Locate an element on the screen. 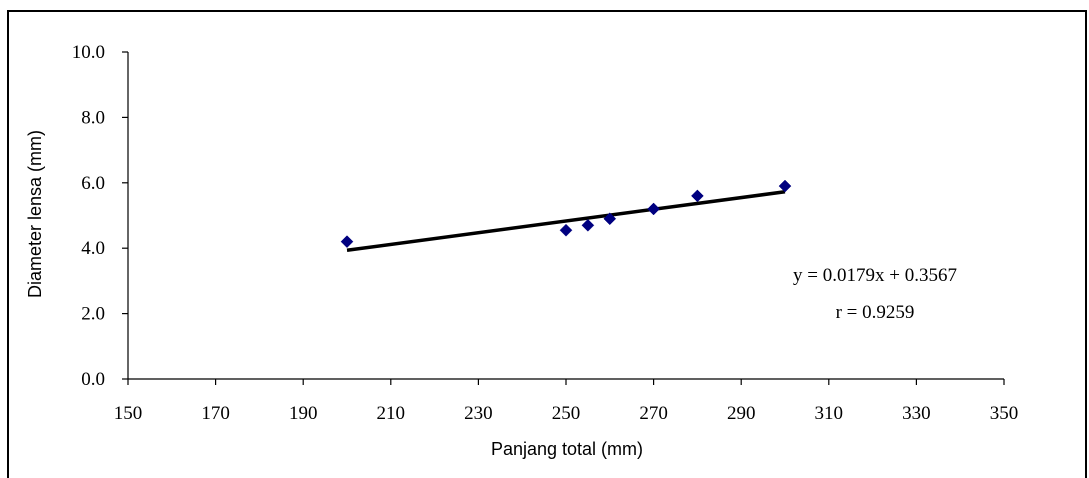 This screenshot has width=1089, height=478. x-tick-label: 270 is located at coordinates (653, 413).